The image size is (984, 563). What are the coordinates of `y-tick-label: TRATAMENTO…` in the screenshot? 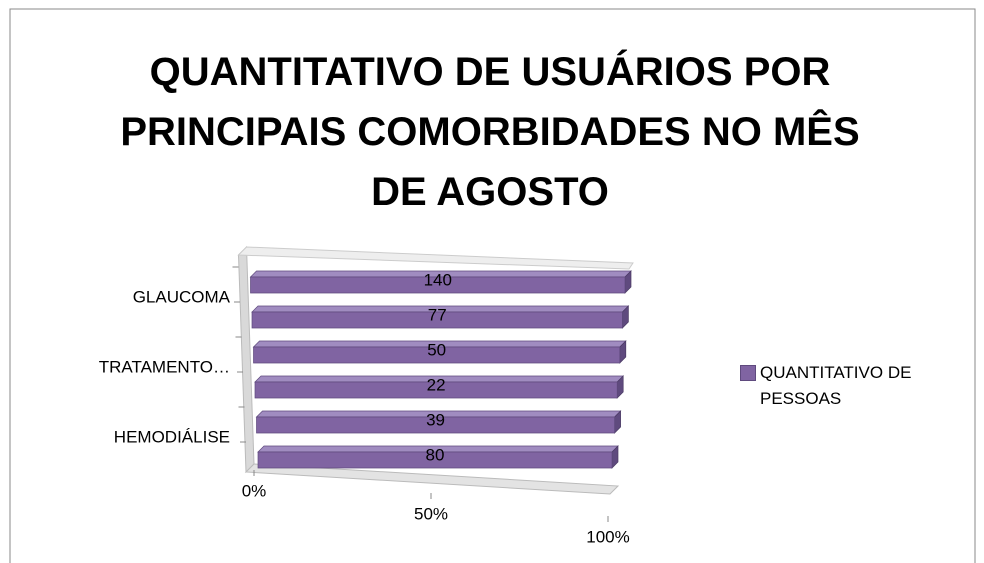 It's located at (164, 366).